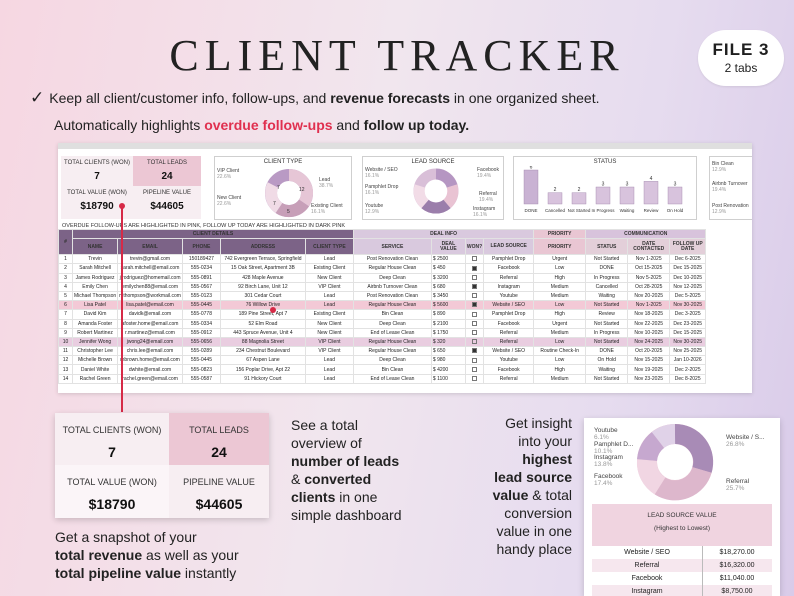 This screenshot has width=794, height=596. Describe the element at coordinates (448, 342) in the screenshot. I see `cell-val: $ 320` at that location.